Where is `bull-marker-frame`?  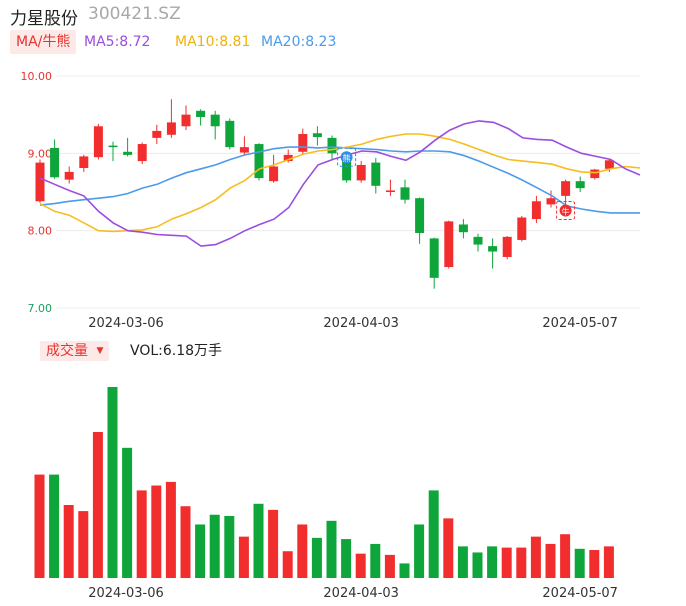 bull-marker-frame is located at coordinates (566, 210).